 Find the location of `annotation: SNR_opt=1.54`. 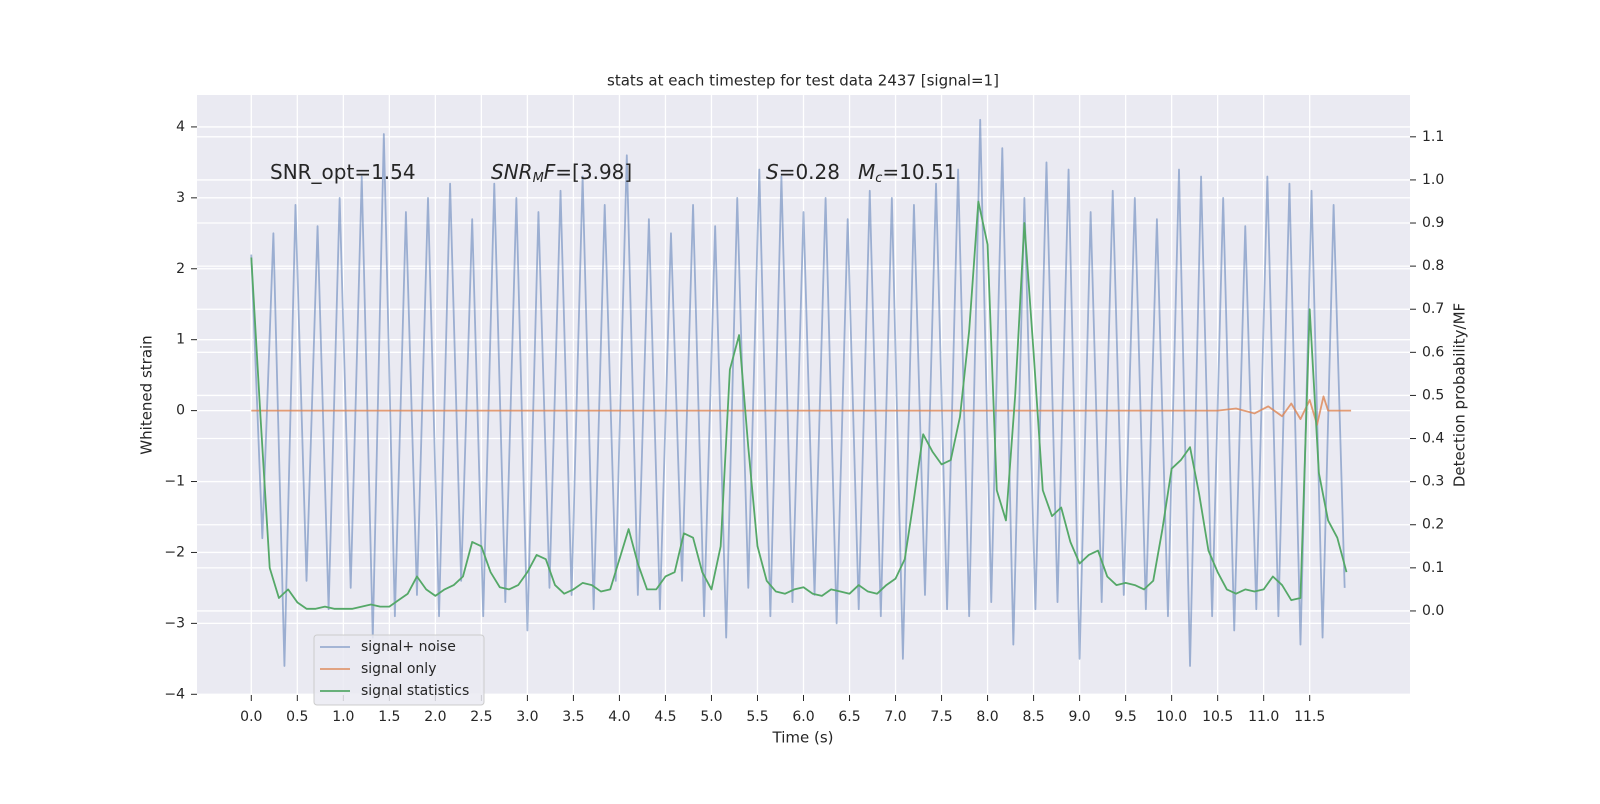

annotation: SNR_opt=1.54 is located at coordinates (343, 172).